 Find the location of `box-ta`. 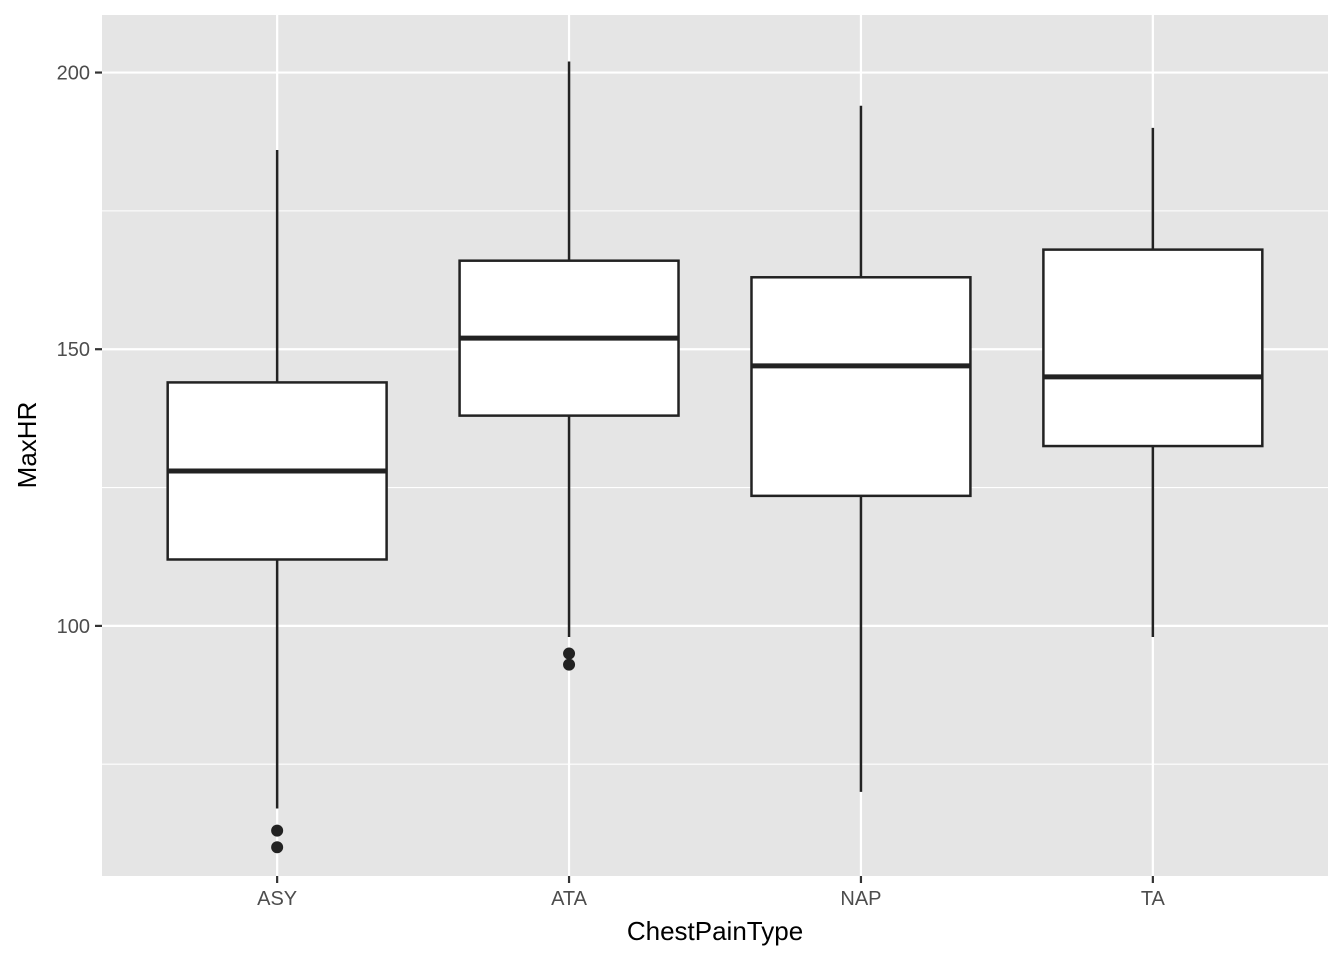

box-ta is located at coordinates (1153, 382).